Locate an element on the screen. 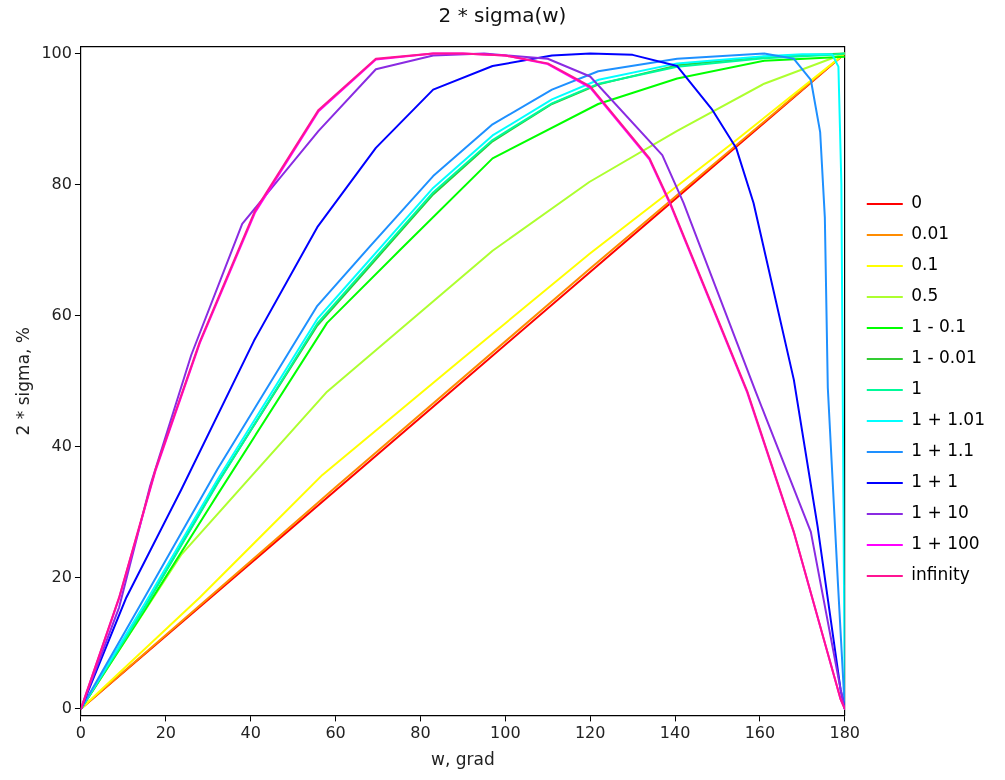 The width and height of the screenshot is (1005, 780). legend-label: 1 + 100 is located at coordinates (945, 543).